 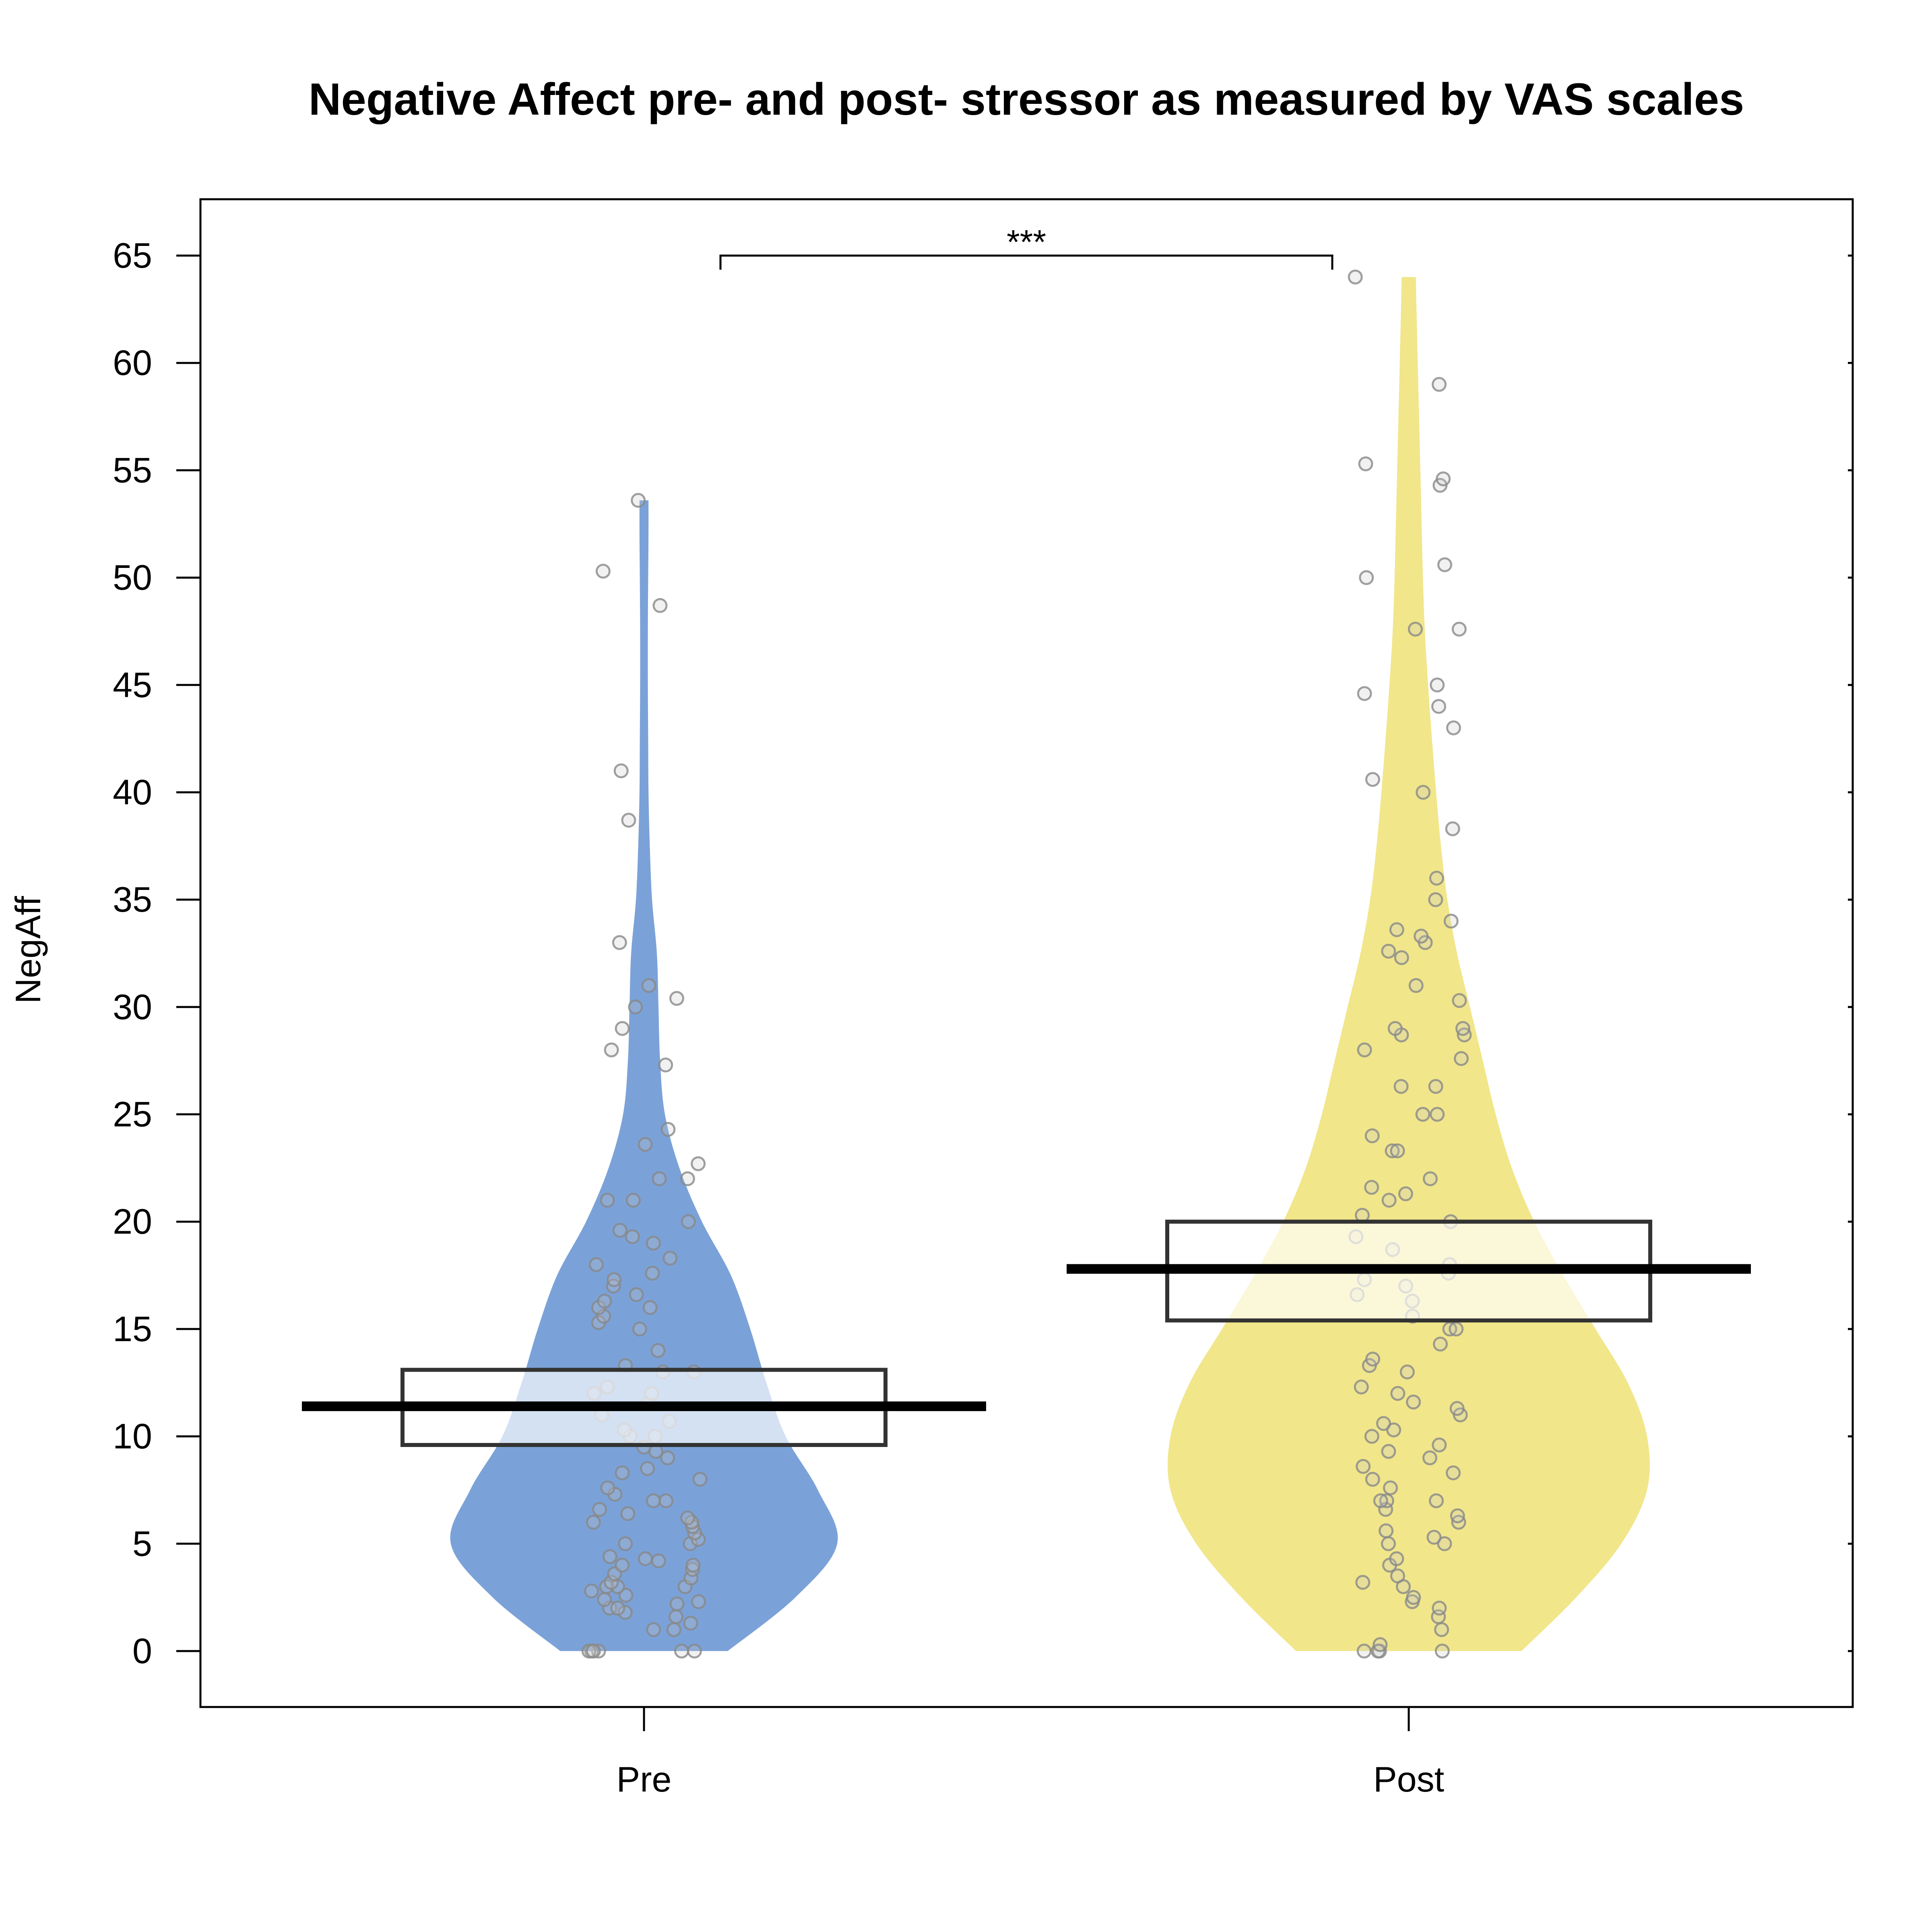 What do you see at coordinates (132, 470) in the screenshot?
I see `y-tick-label: 55` at bounding box center [132, 470].